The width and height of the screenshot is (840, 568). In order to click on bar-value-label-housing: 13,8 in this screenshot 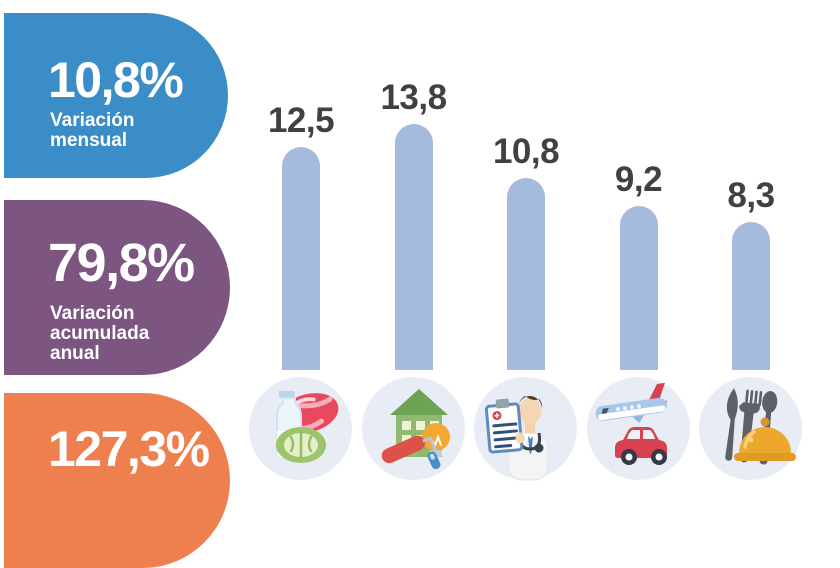, I will do `click(413, 97)`.